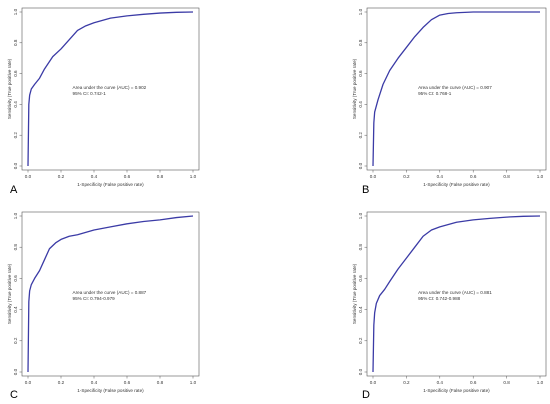 This screenshot has width=550, height=404. Describe the element at coordinates (435, 93) in the screenshot. I see `ci-annotation: 95% CI: 0.768-1` at that location.